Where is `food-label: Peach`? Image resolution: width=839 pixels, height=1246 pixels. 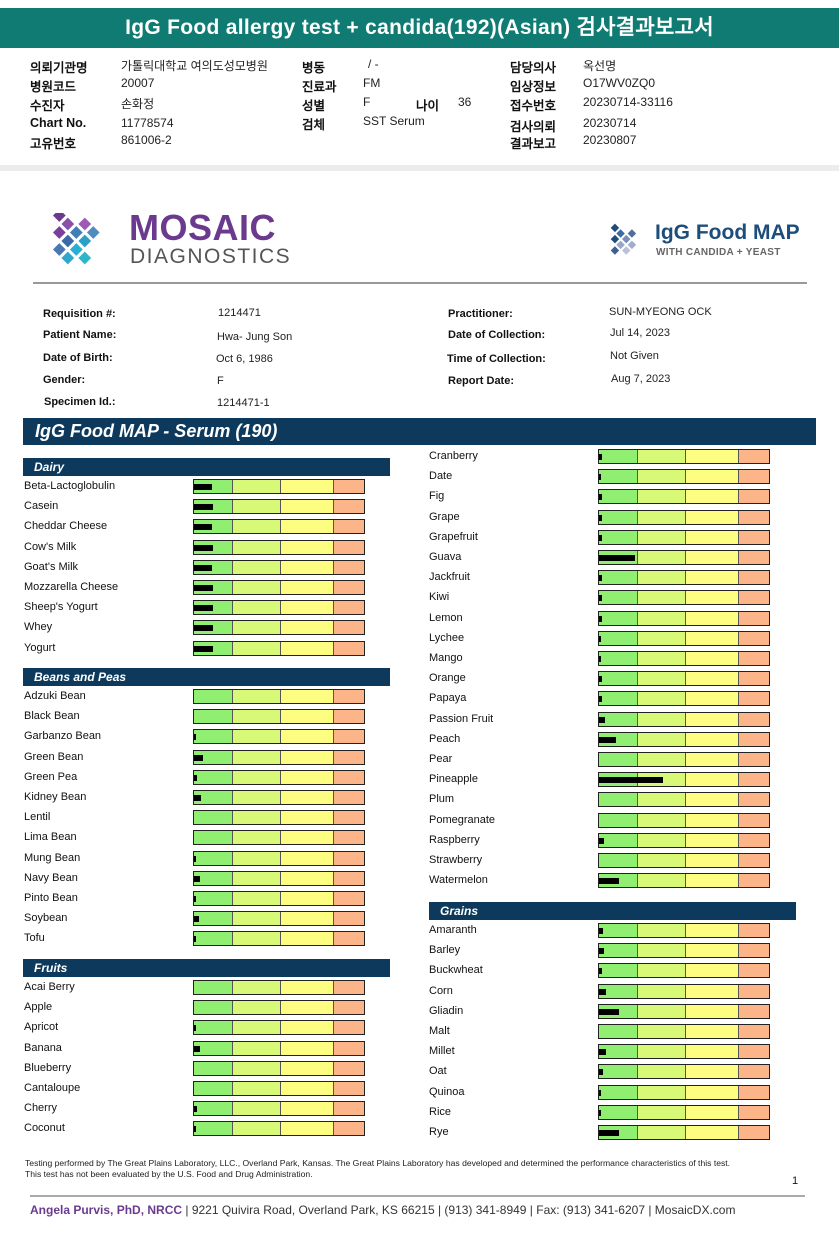 food-label: Peach is located at coordinates (445, 738).